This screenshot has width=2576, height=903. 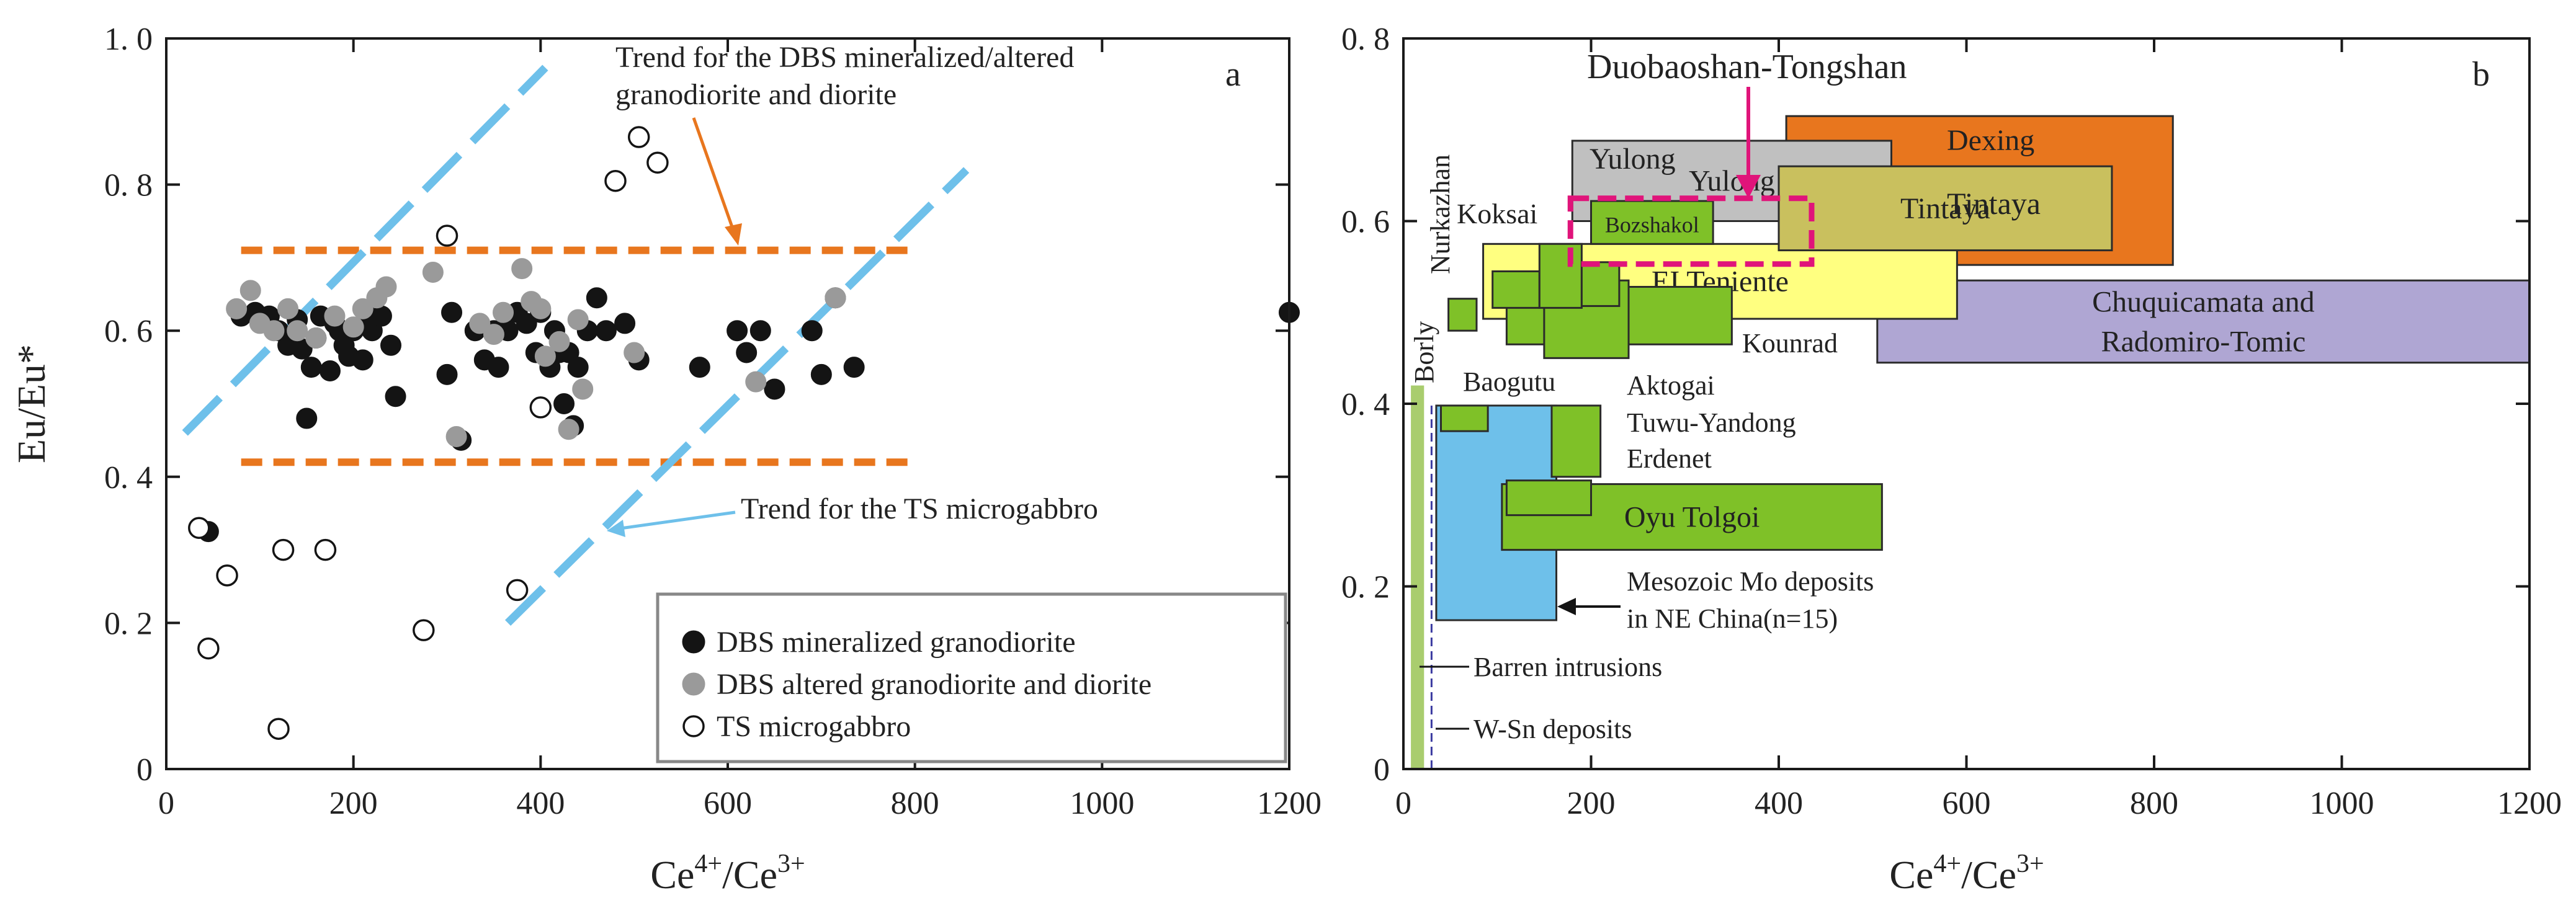 What do you see at coordinates (1750, 581) in the screenshot?
I see `label-mesozoic-line1: Mesozoic Mo deposits` at bounding box center [1750, 581].